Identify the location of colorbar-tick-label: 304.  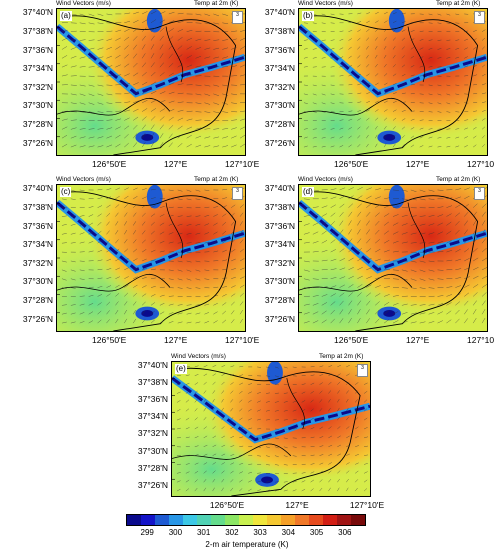
(288, 532).